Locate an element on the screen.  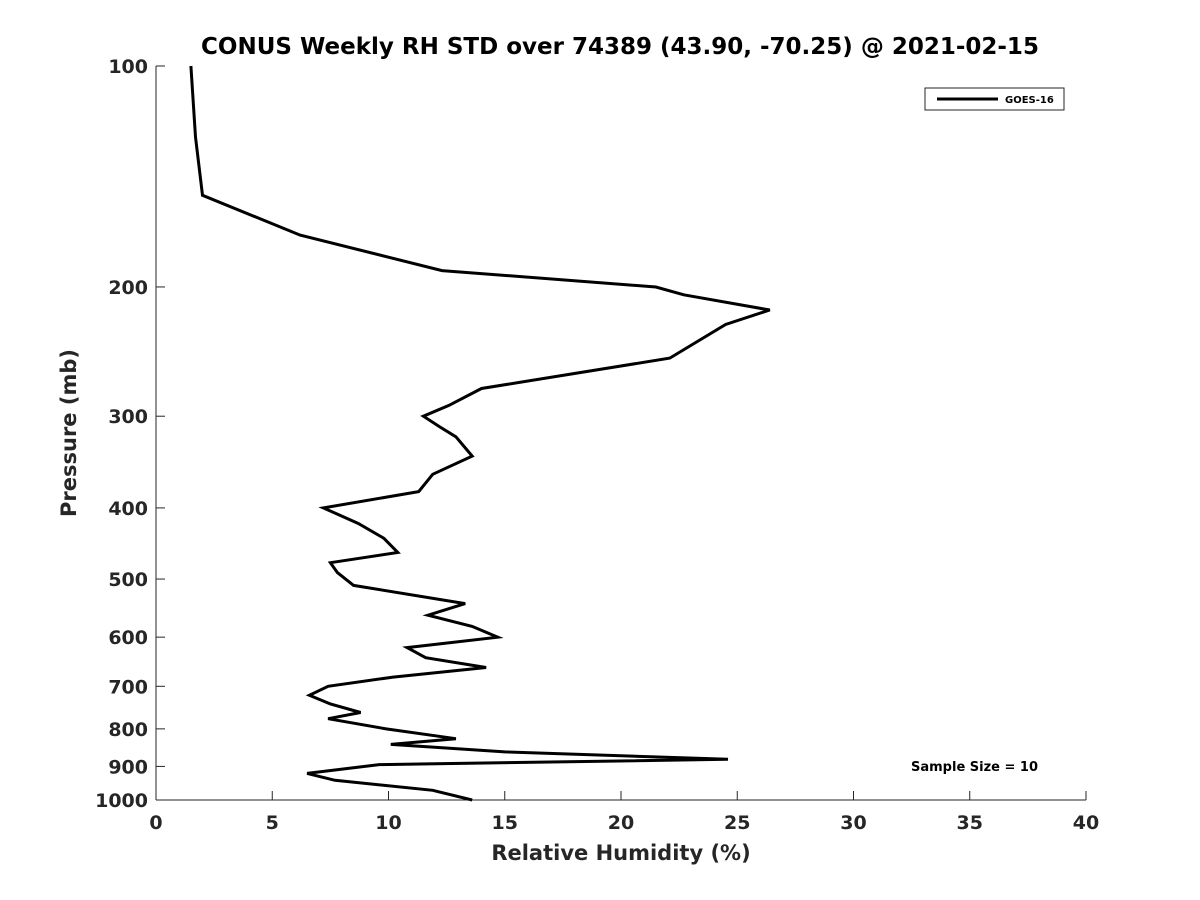
y-tick-label: 300 is located at coordinates (128, 417).